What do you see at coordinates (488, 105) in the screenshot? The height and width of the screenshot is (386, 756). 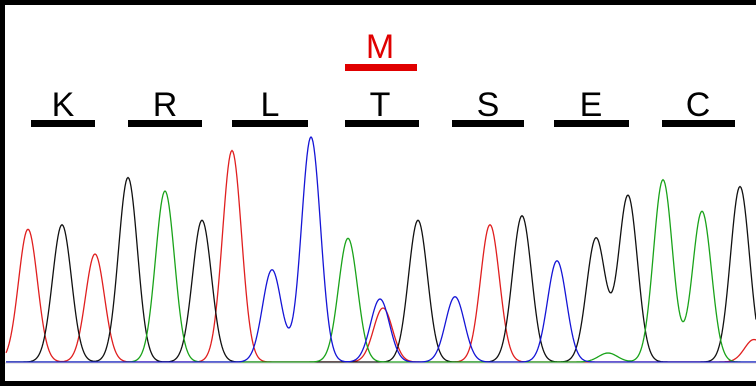 I see `residue-letter-s: S` at bounding box center [488, 105].